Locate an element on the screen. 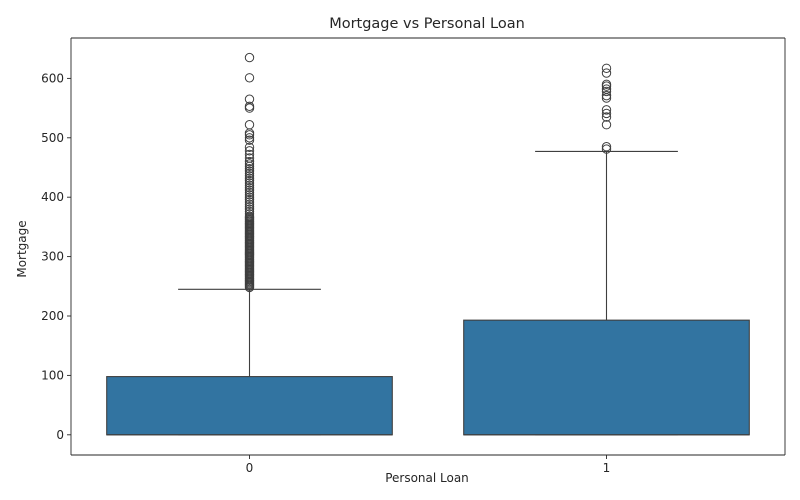  y-tick-label: 0 is located at coordinates (60, 435).